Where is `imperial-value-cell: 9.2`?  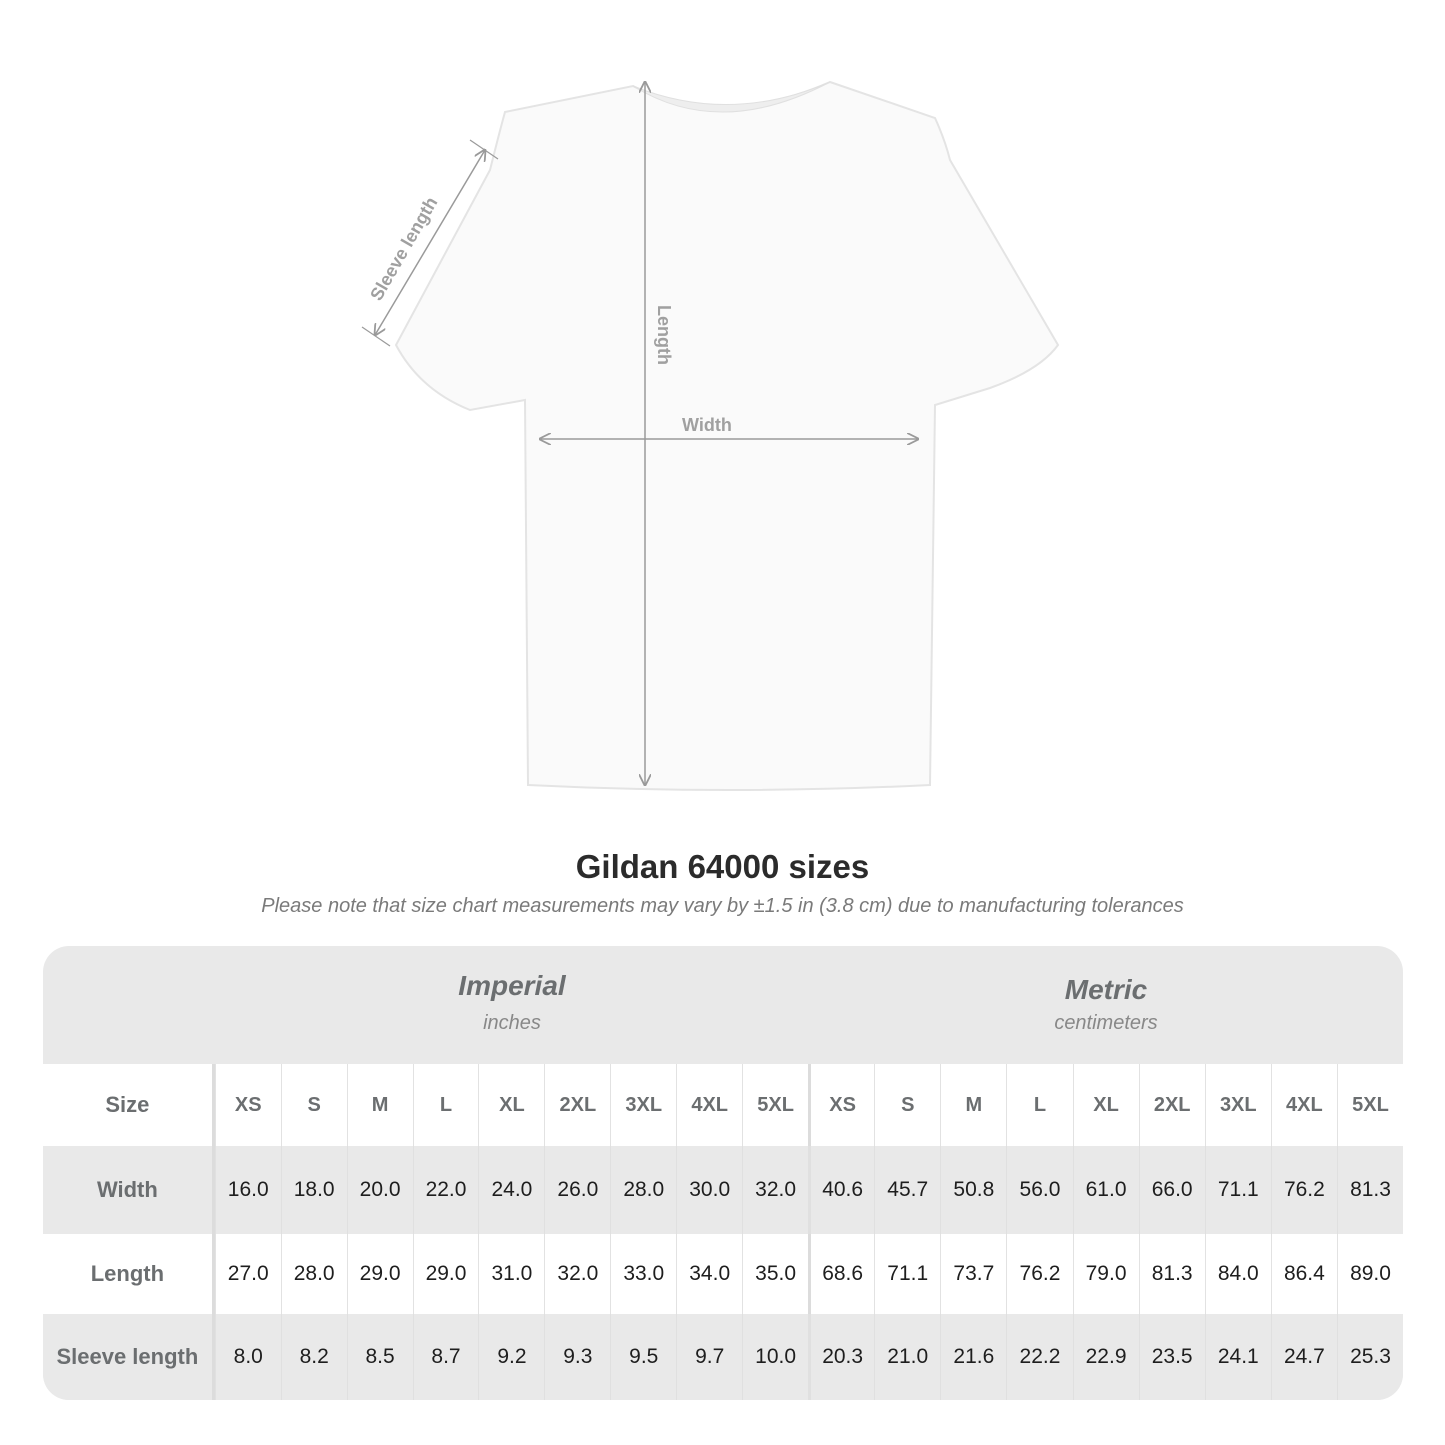
imperial-value-cell: 9.2 is located at coordinates (511, 1357).